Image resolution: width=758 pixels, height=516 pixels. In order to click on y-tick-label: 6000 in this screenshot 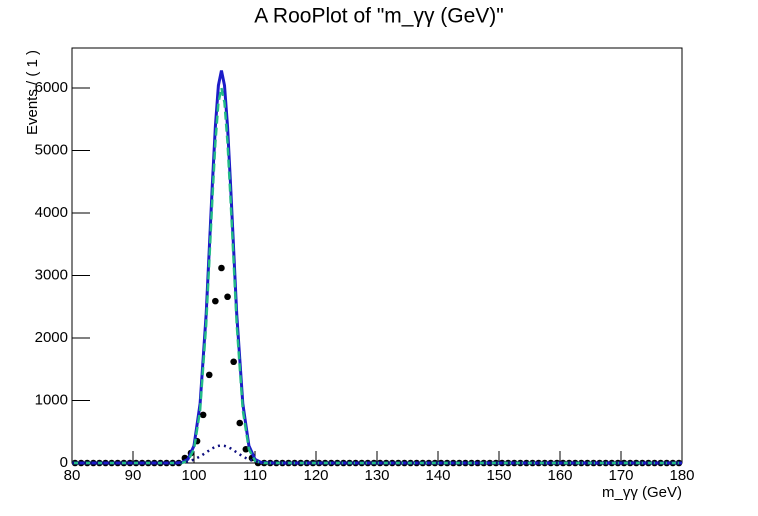, I will do `click(51, 87)`.